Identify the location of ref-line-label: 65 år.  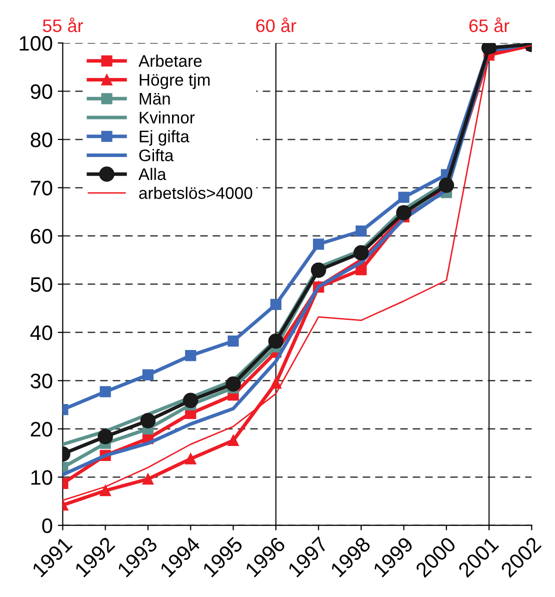
(489, 24).